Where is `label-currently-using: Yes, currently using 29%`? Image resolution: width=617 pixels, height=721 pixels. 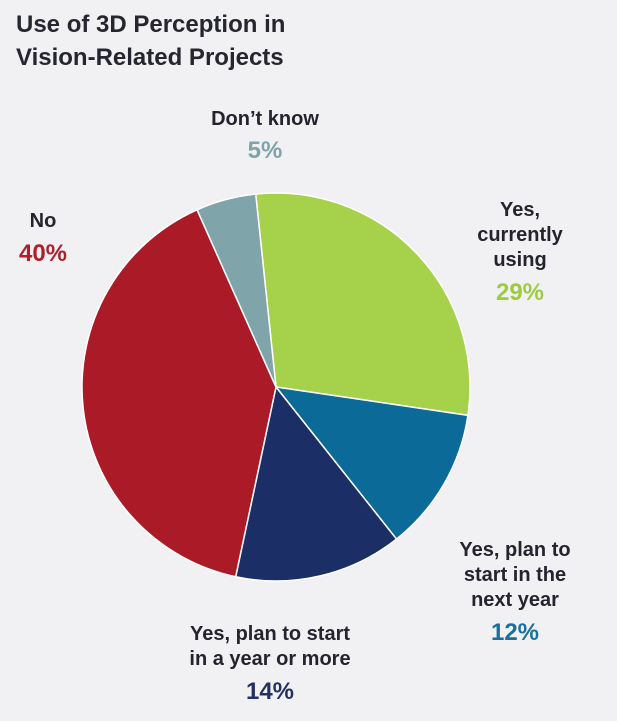
label-currently-using: Yes, currently using 29% is located at coordinates (520, 253).